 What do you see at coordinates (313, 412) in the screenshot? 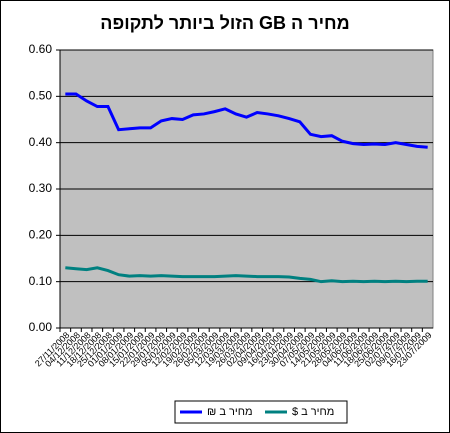
I see `legend-label: מחיר ב $` at bounding box center [313, 412].